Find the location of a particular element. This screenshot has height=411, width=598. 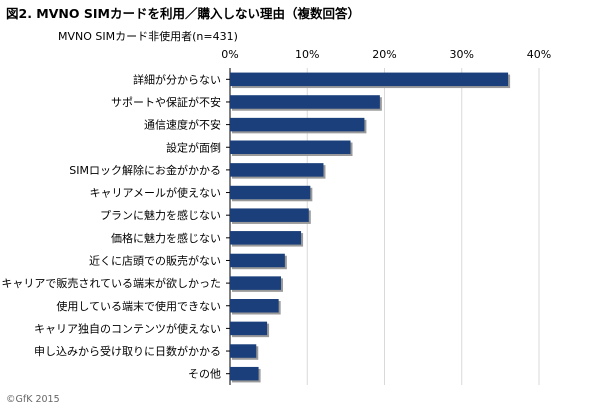

category-label: 価格に魅力を感じない is located at coordinates (166, 238).